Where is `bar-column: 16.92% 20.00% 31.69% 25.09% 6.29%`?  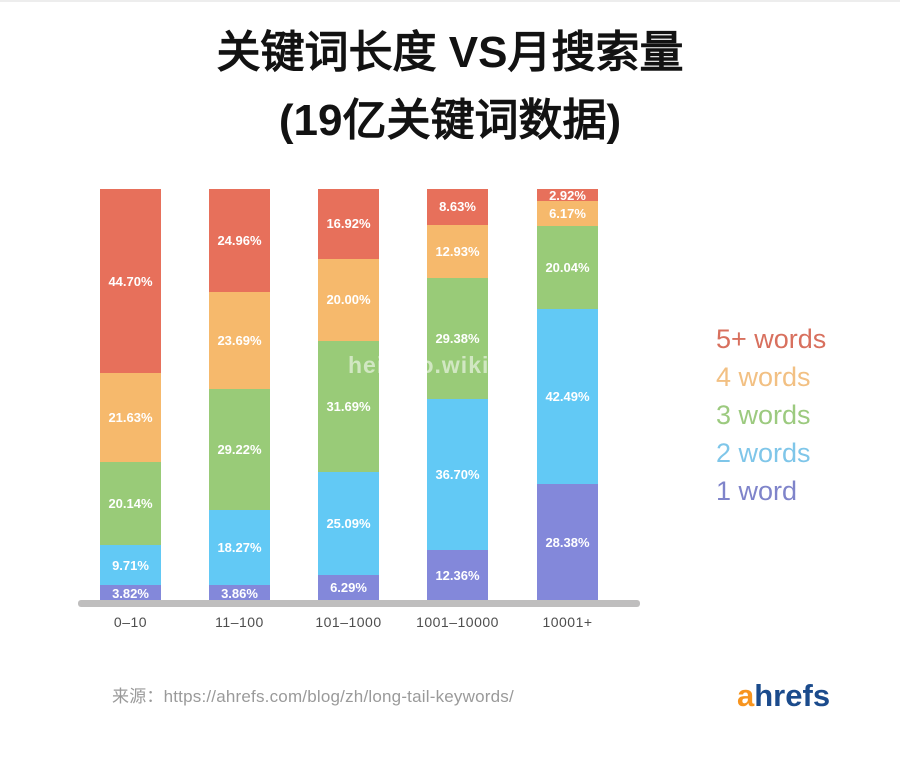
bar-column: 16.92% 20.00% 31.69% 25.09% 6.29% is located at coordinates (348, 395).